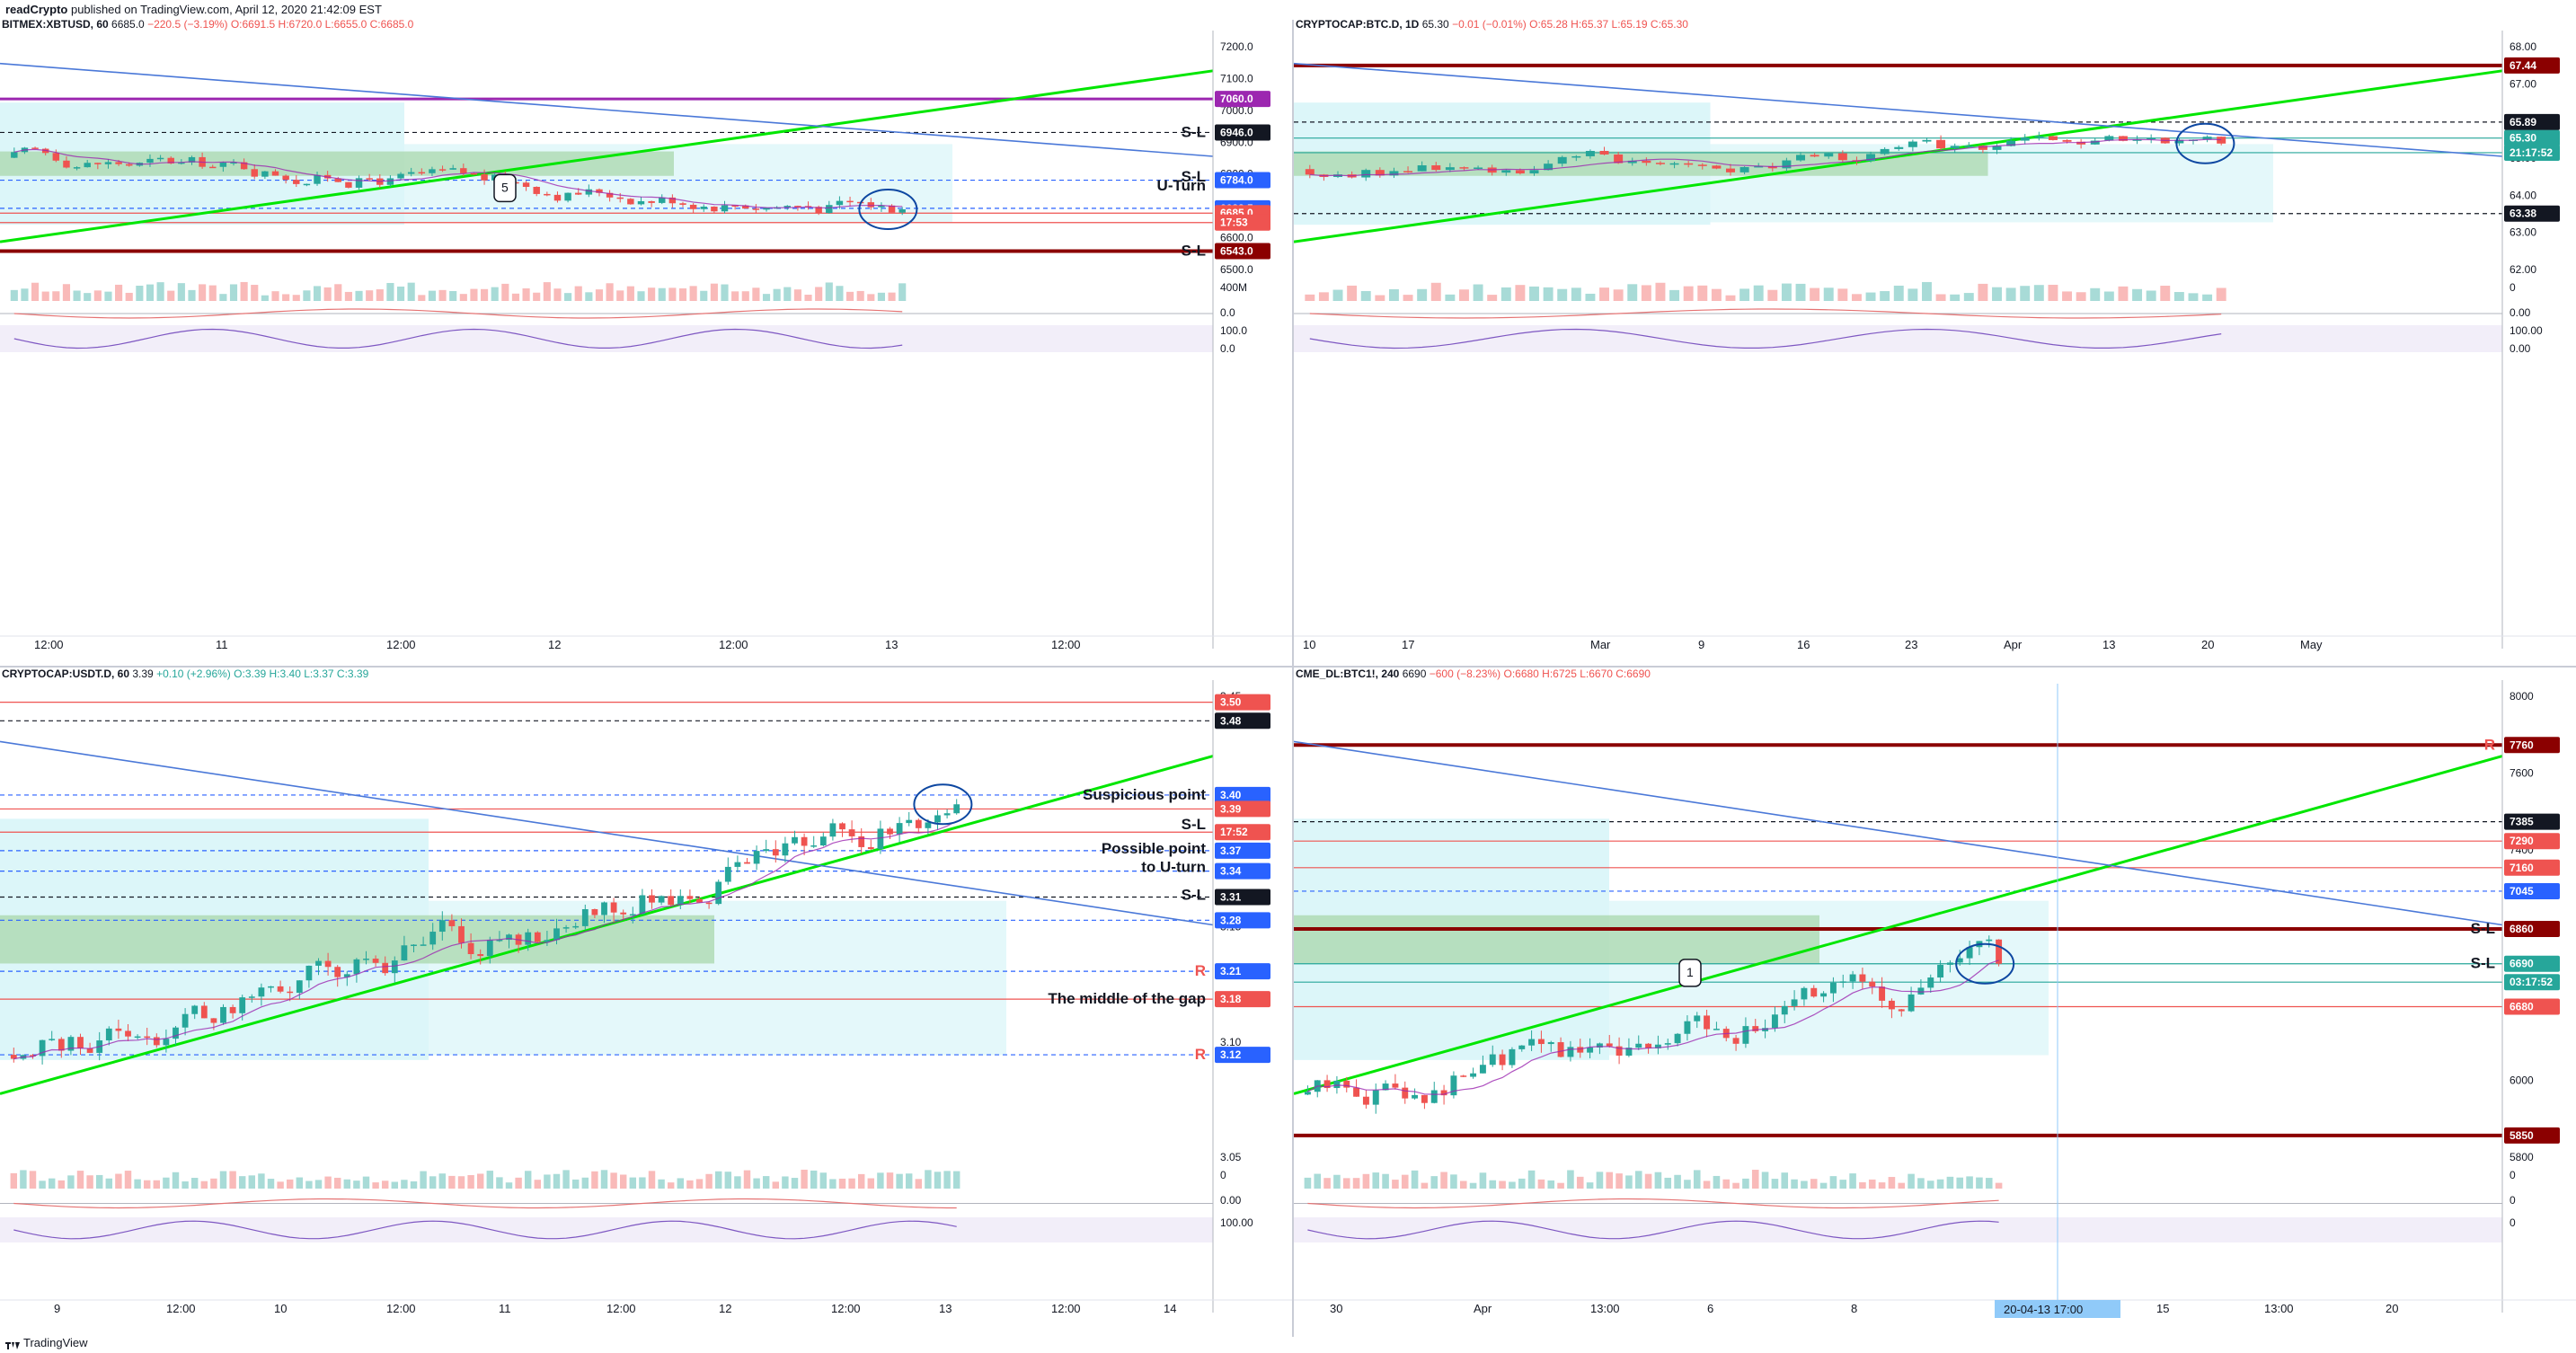 Image resolution: width=2576 pixels, height=1353 pixels. Describe the element at coordinates (1690, 973) in the screenshot. I see `callout-box` at that location.